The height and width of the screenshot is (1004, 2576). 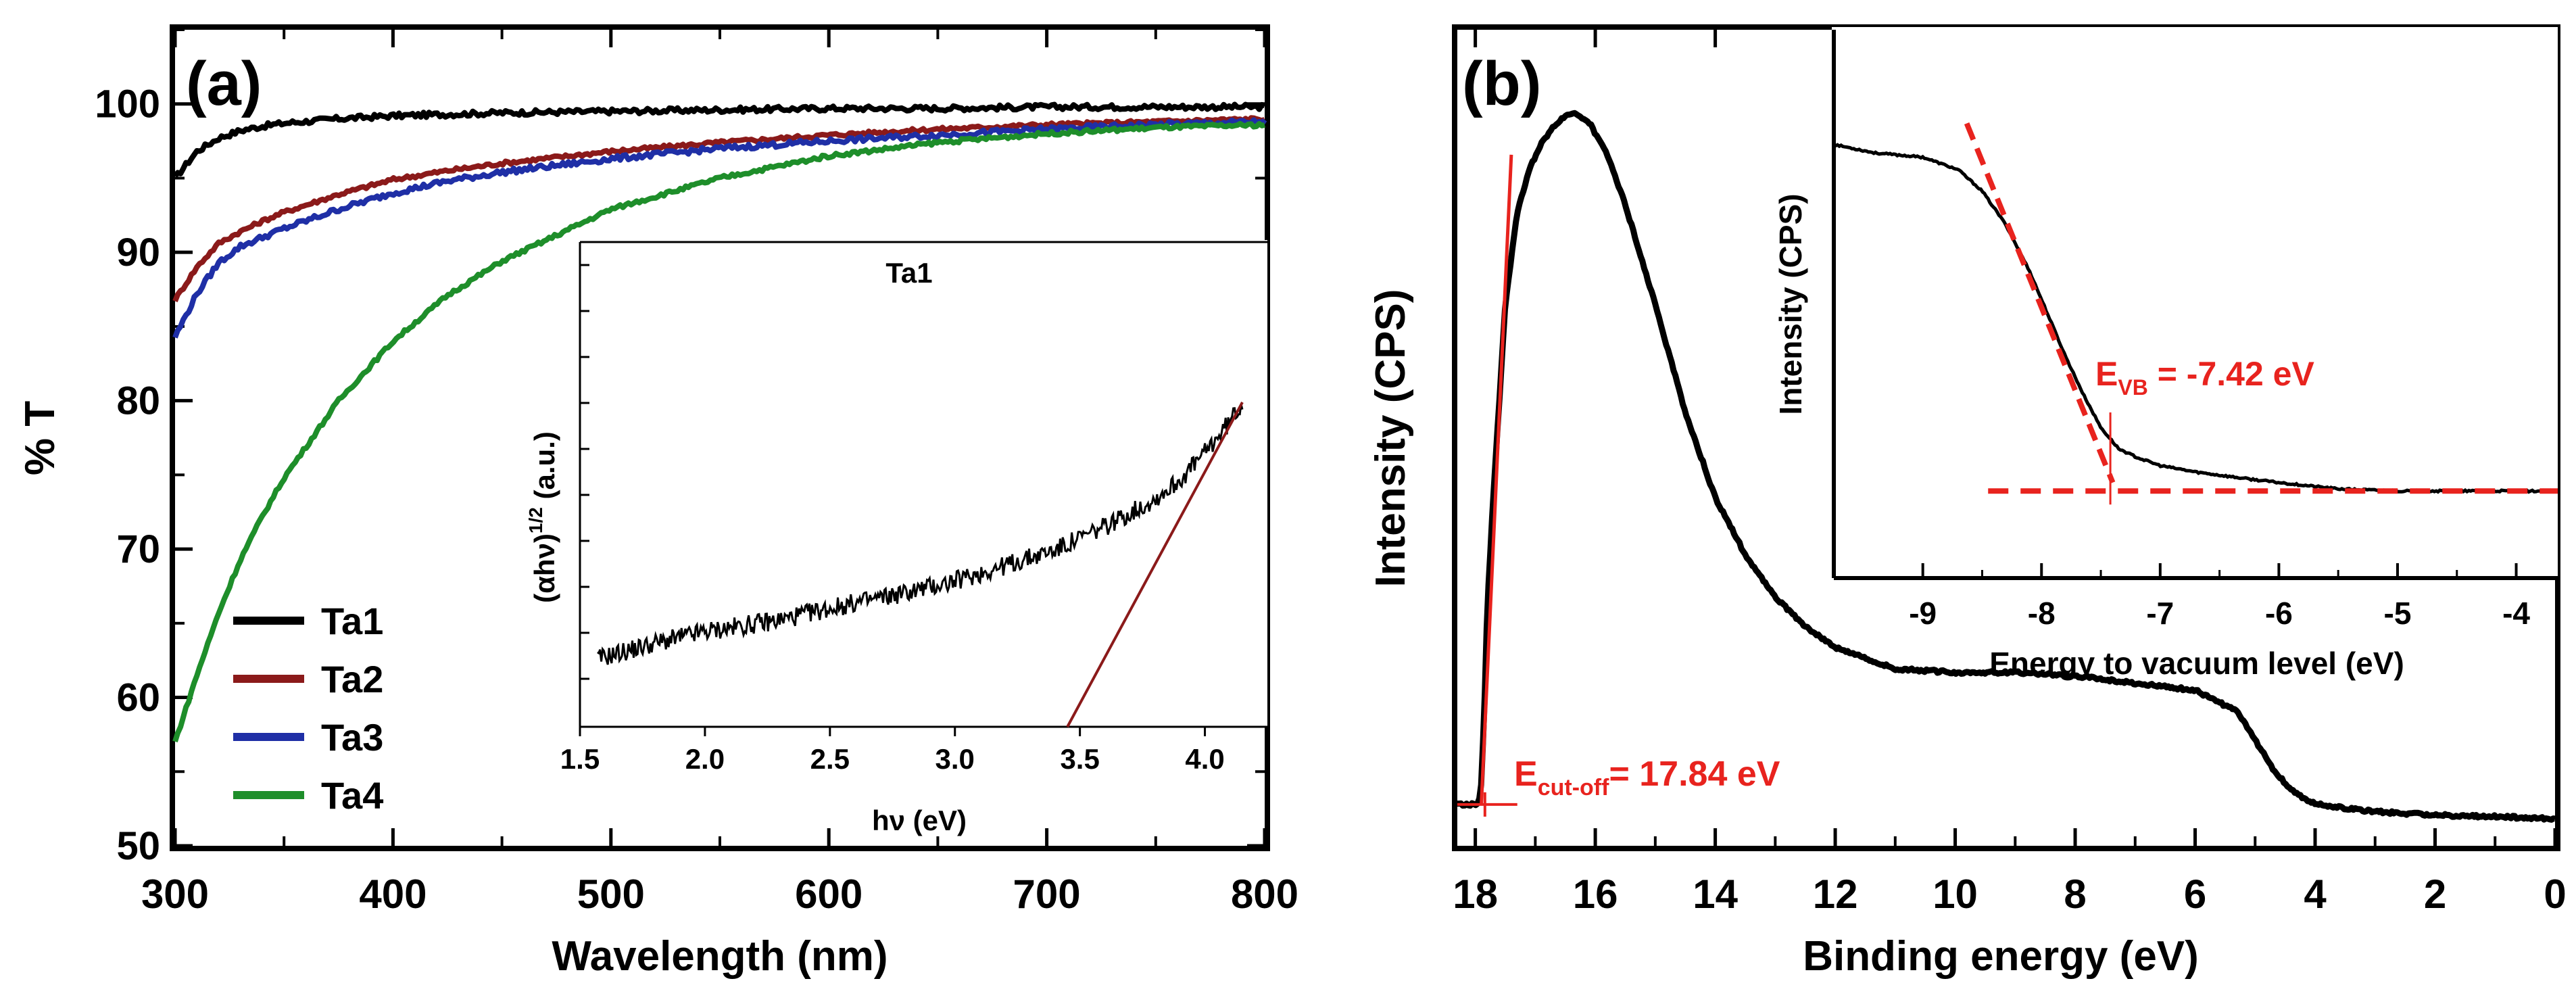 What do you see at coordinates (2042, 613) in the screenshot?
I see `panel-b-inset-x-tick-label: -8` at bounding box center [2042, 613].